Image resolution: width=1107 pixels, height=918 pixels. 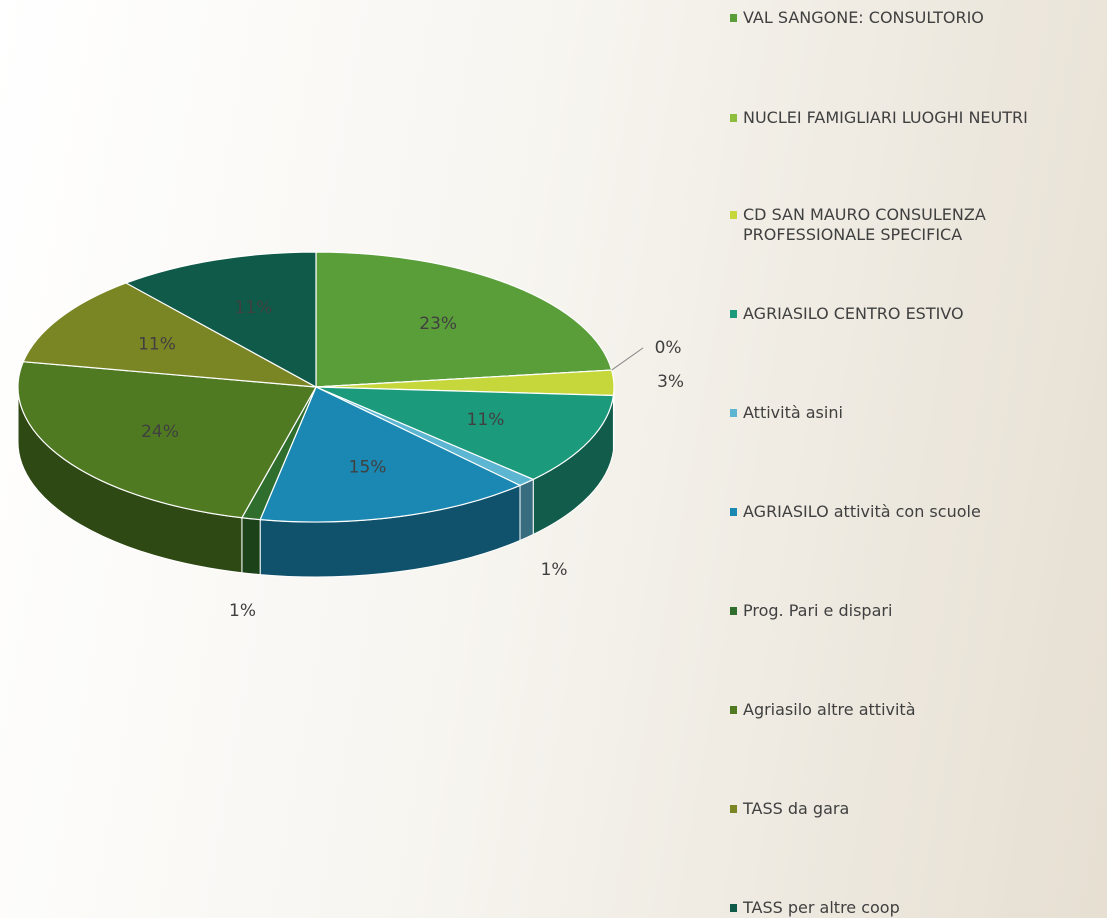 What do you see at coordinates (853, 313) in the screenshot?
I see `legend-label: AGRIASILO CENTRO ESTIVO` at bounding box center [853, 313].